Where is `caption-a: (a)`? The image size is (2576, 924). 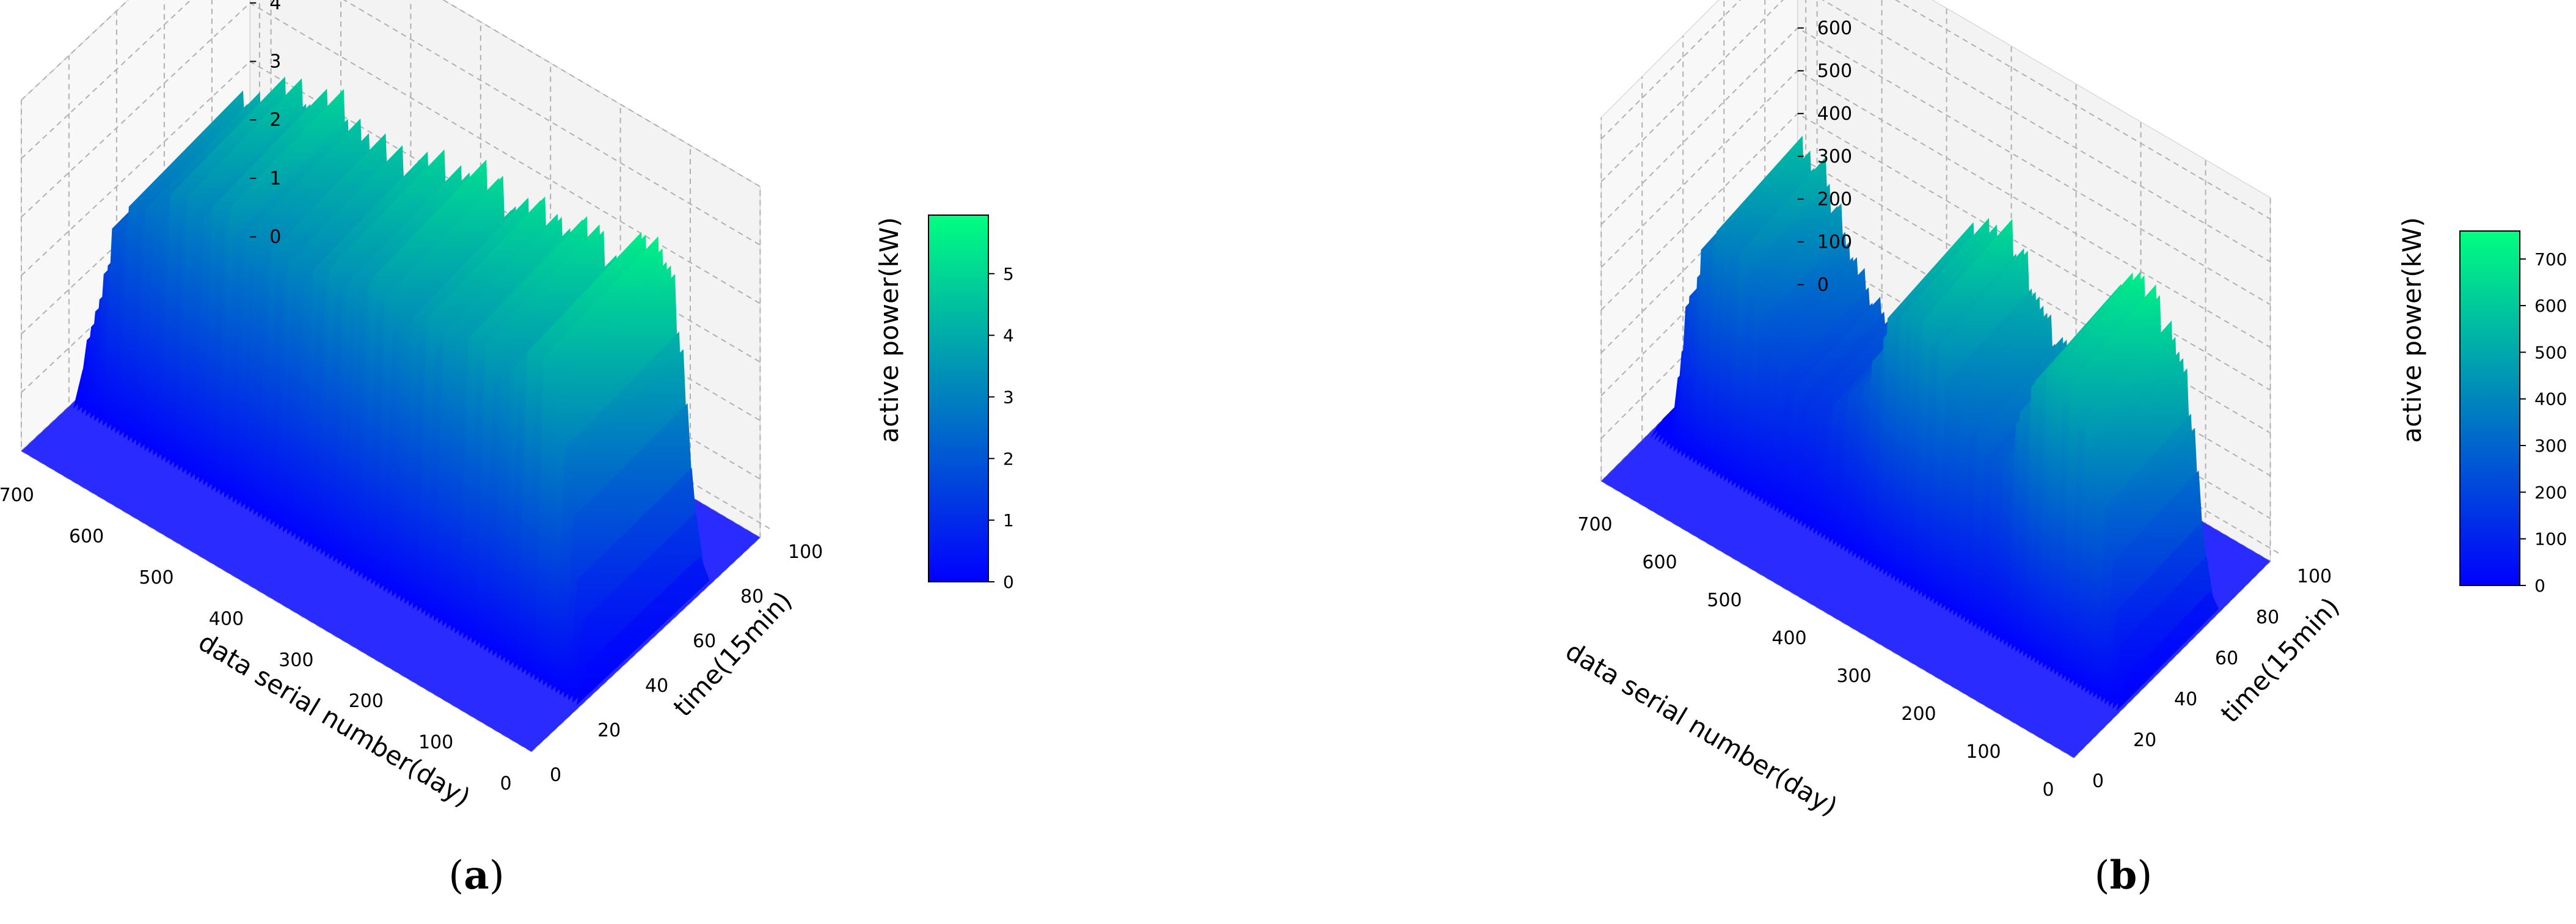
caption-a: (a) is located at coordinates (477, 876).